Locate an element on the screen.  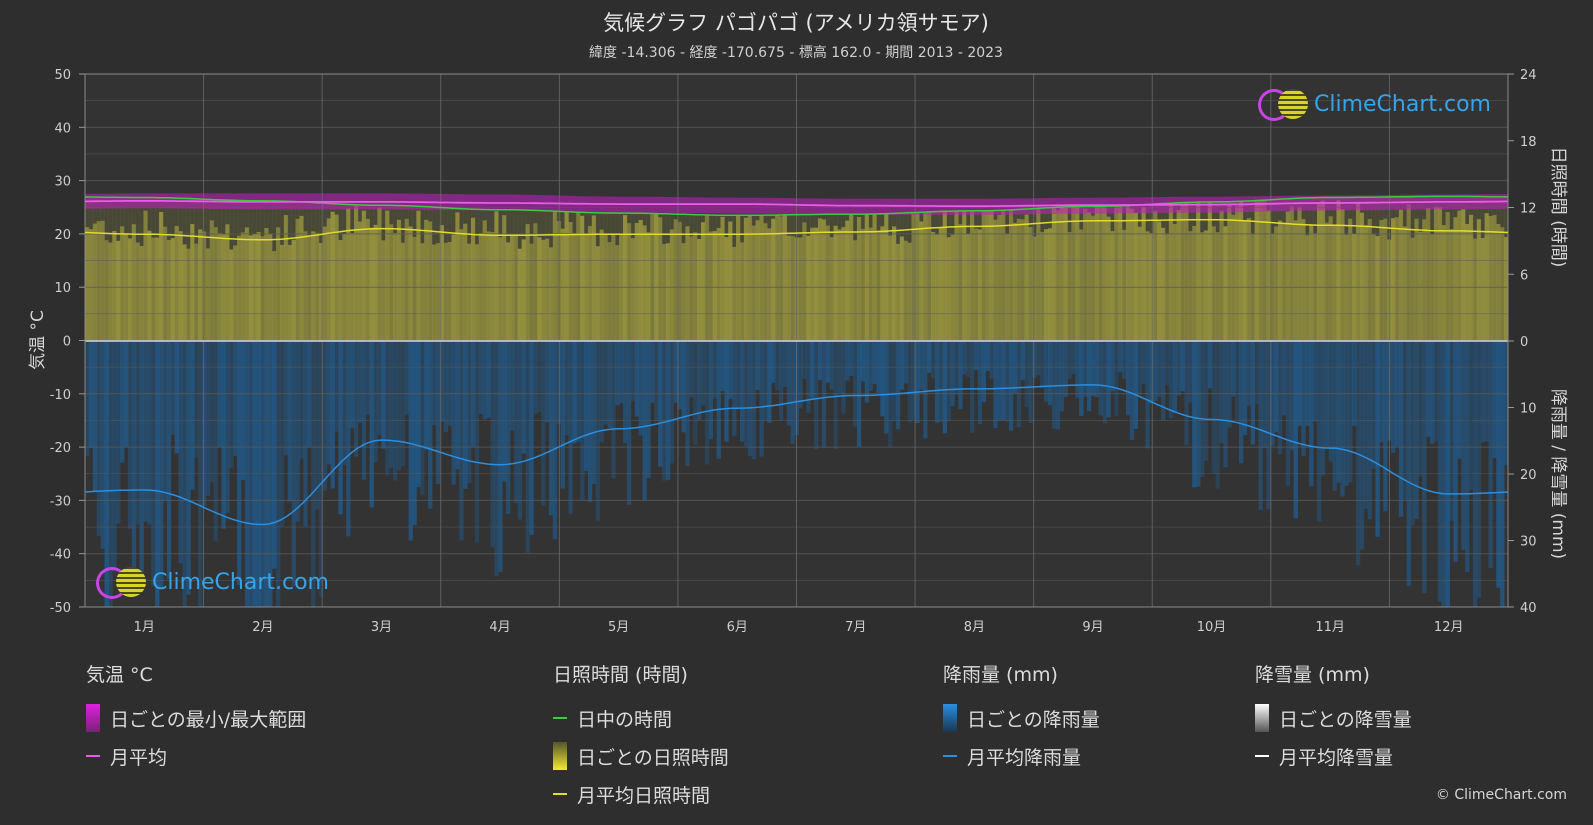
left-tick-label: 50 is located at coordinates (62, 75).